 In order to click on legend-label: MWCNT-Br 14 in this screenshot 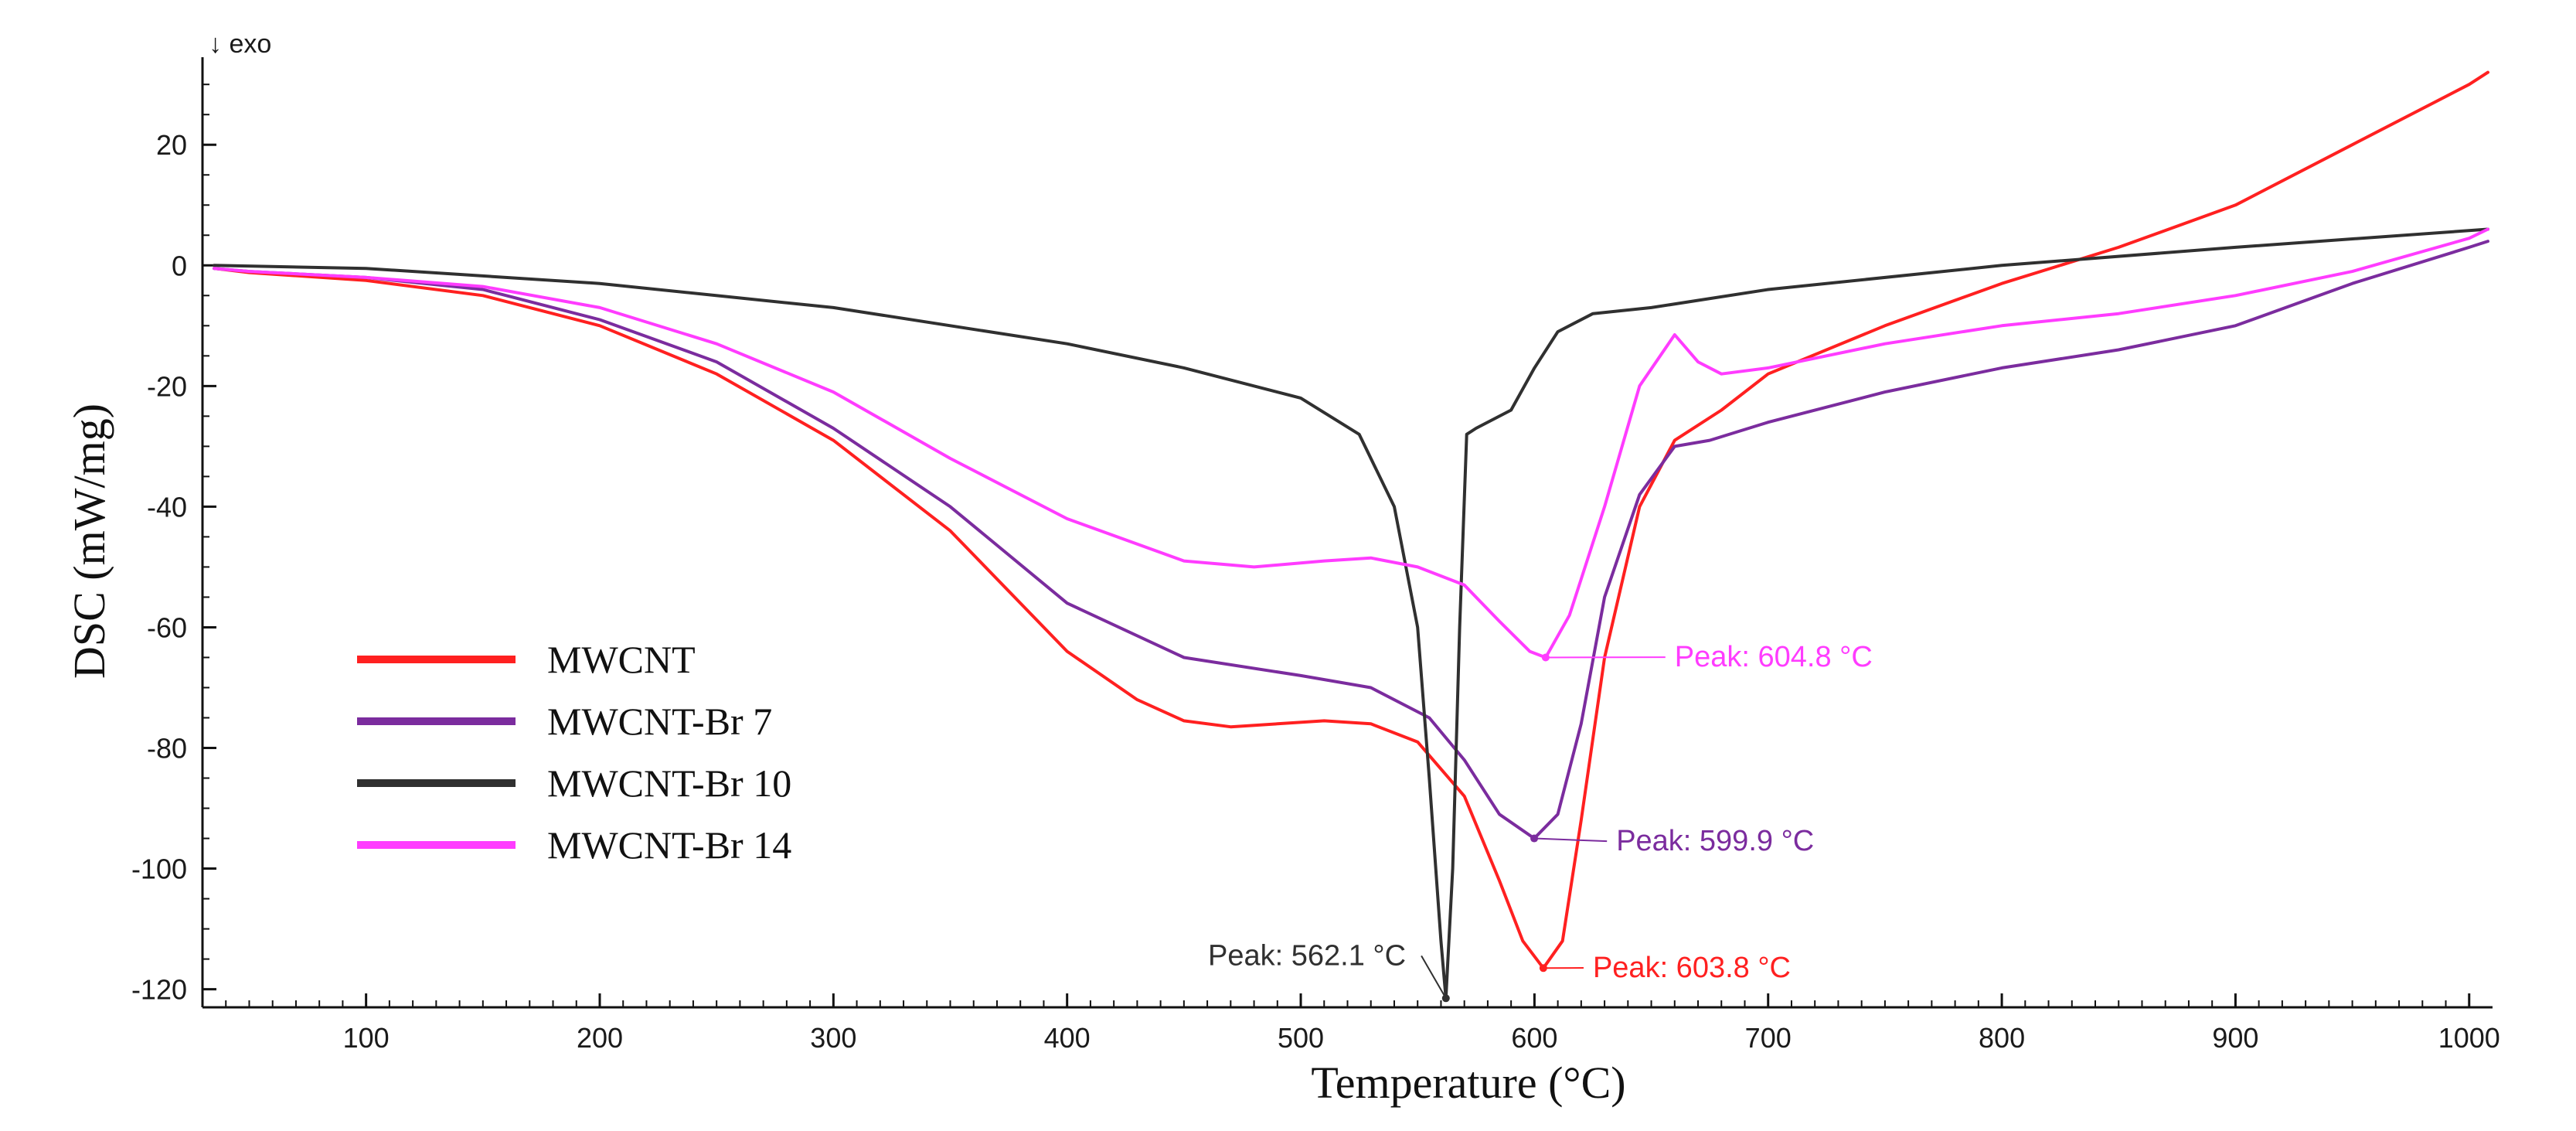, I will do `click(669, 845)`.